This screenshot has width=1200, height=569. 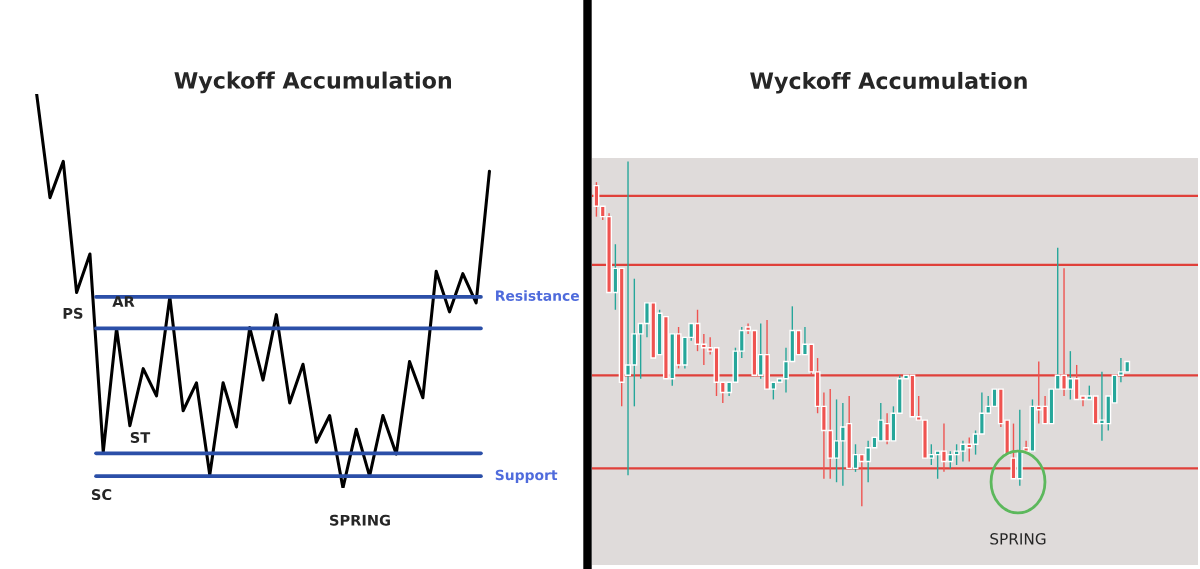 What do you see at coordinates (140, 437) in the screenshot?
I see `annotation: ST` at bounding box center [140, 437].